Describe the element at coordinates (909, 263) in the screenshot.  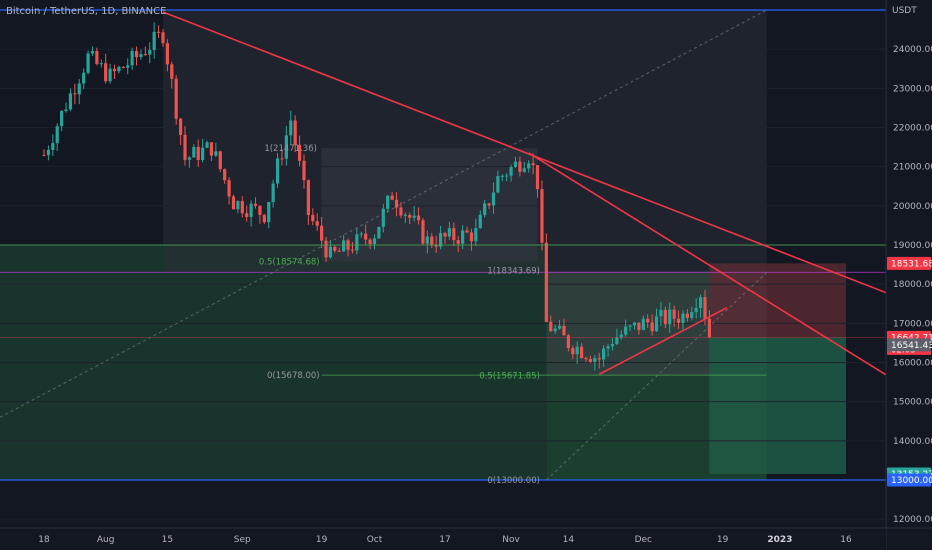
I see `price-tag-0: 18531.68` at that location.